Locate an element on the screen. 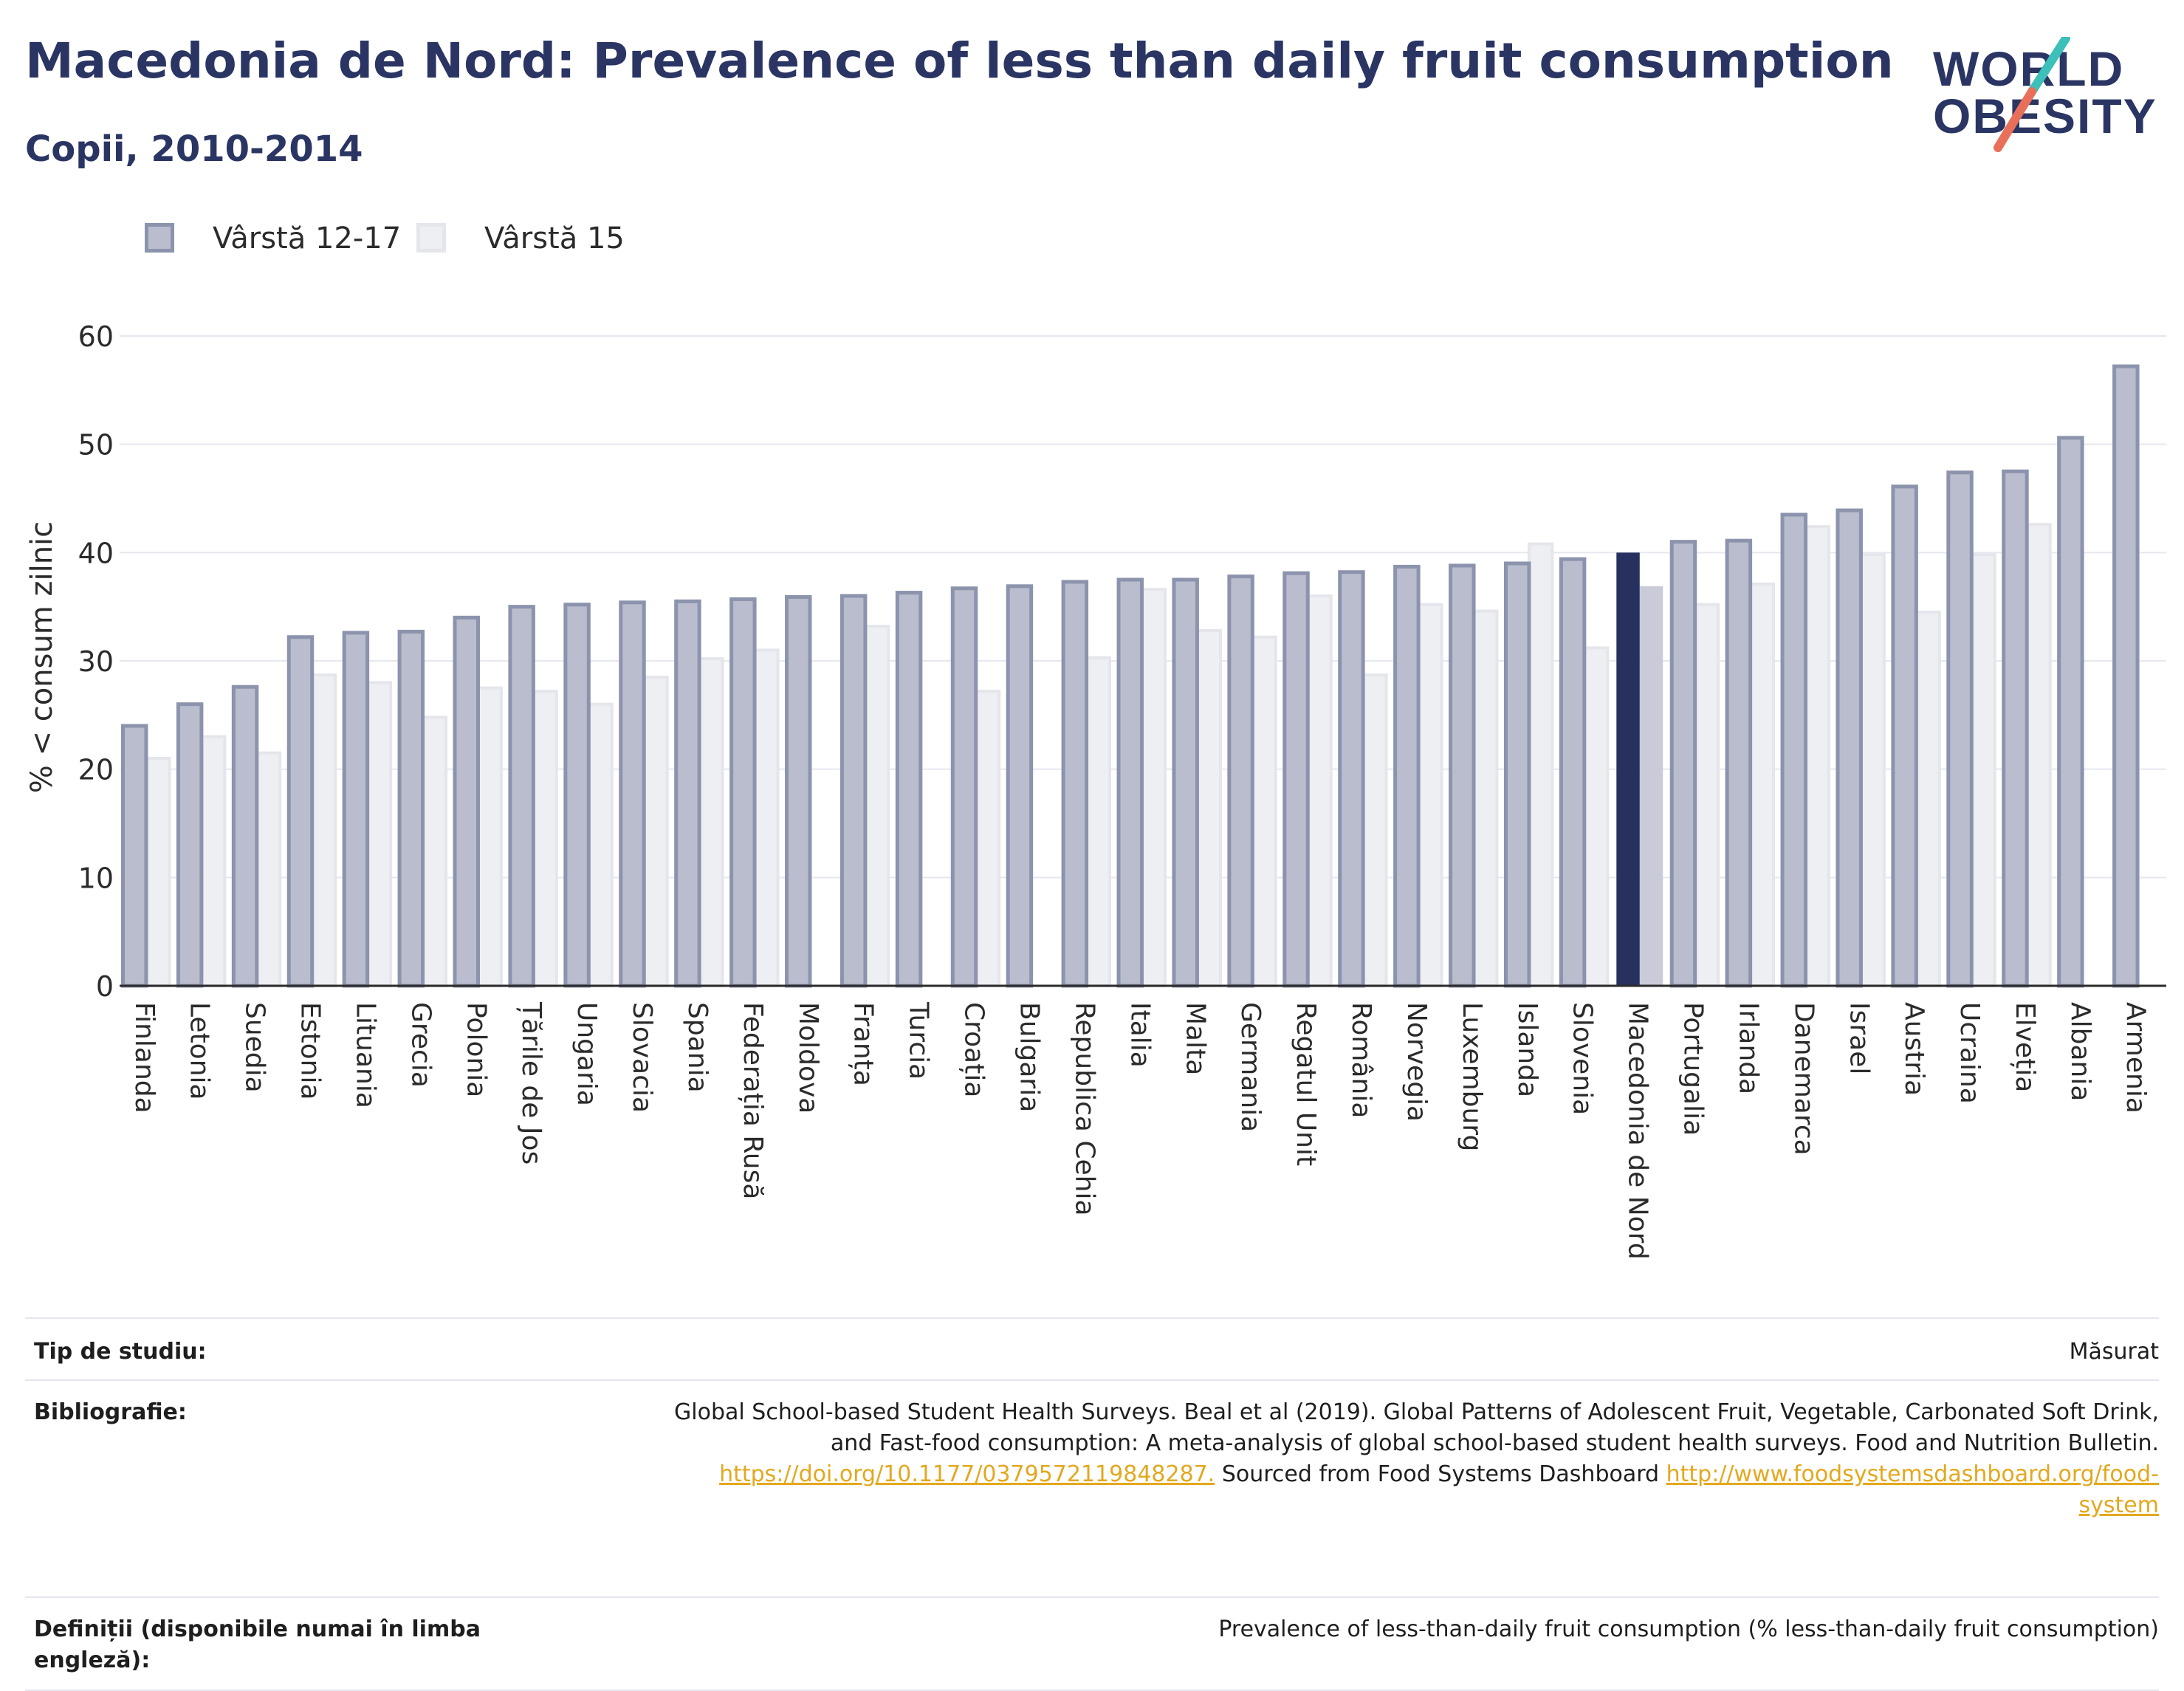  x-tick-label: Spania is located at coordinates (697, 1047).